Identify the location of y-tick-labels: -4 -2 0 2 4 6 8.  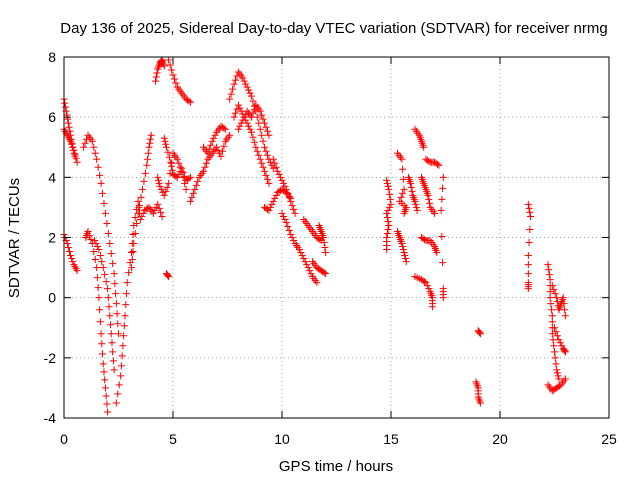
(50, 237).